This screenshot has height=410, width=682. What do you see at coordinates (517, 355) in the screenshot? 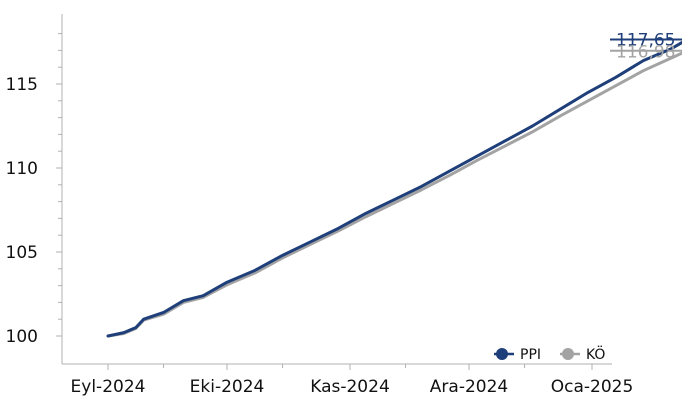
I see `legend-item-ppi: PPI` at bounding box center [517, 355].